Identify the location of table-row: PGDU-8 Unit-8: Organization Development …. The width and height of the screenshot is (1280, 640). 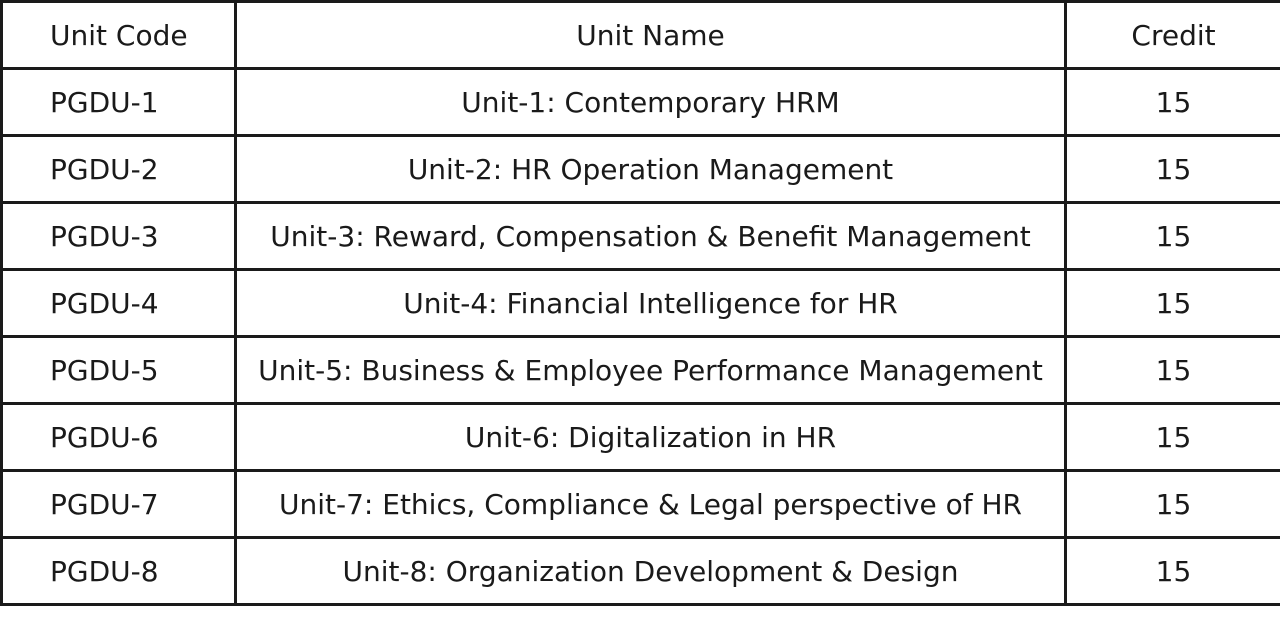
(640, 571).